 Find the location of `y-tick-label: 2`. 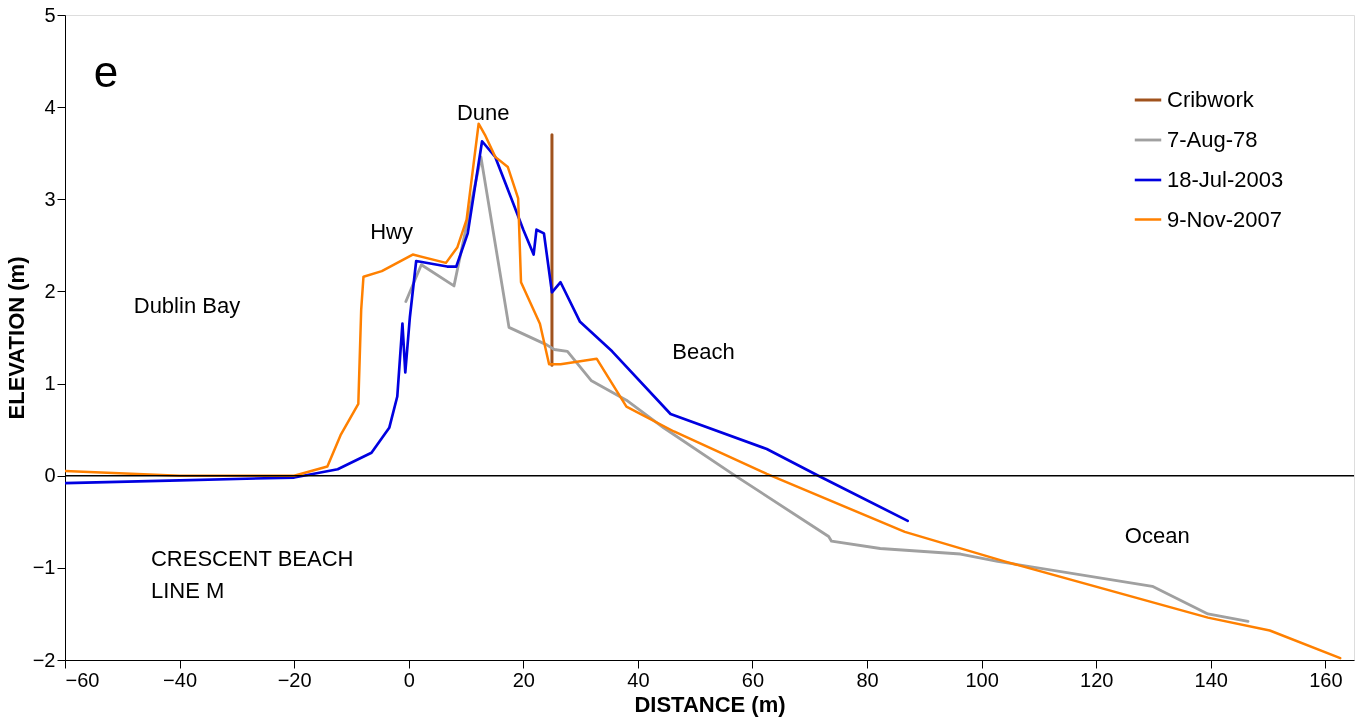

y-tick-label: 2 is located at coordinates (50, 290).